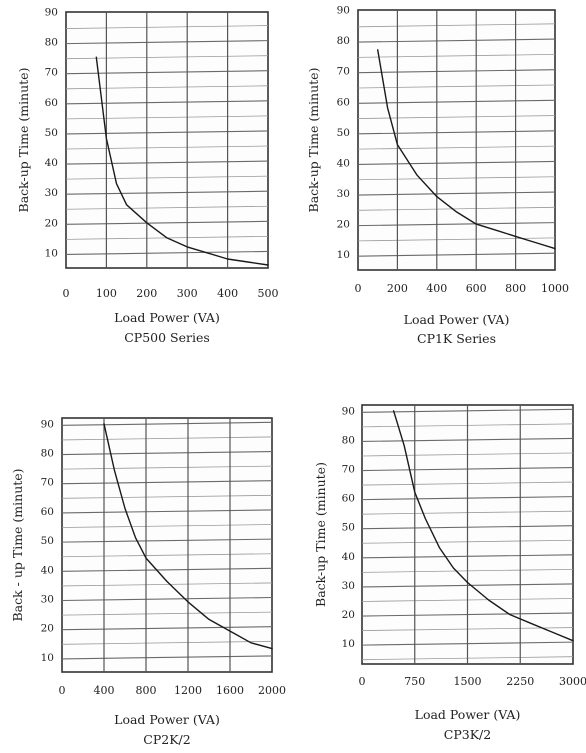 Image resolution: width=586 pixels, height=753 pixels. Describe the element at coordinates (515, 288) in the screenshot. I see `chart-2-x-tick-label: 800` at that location.